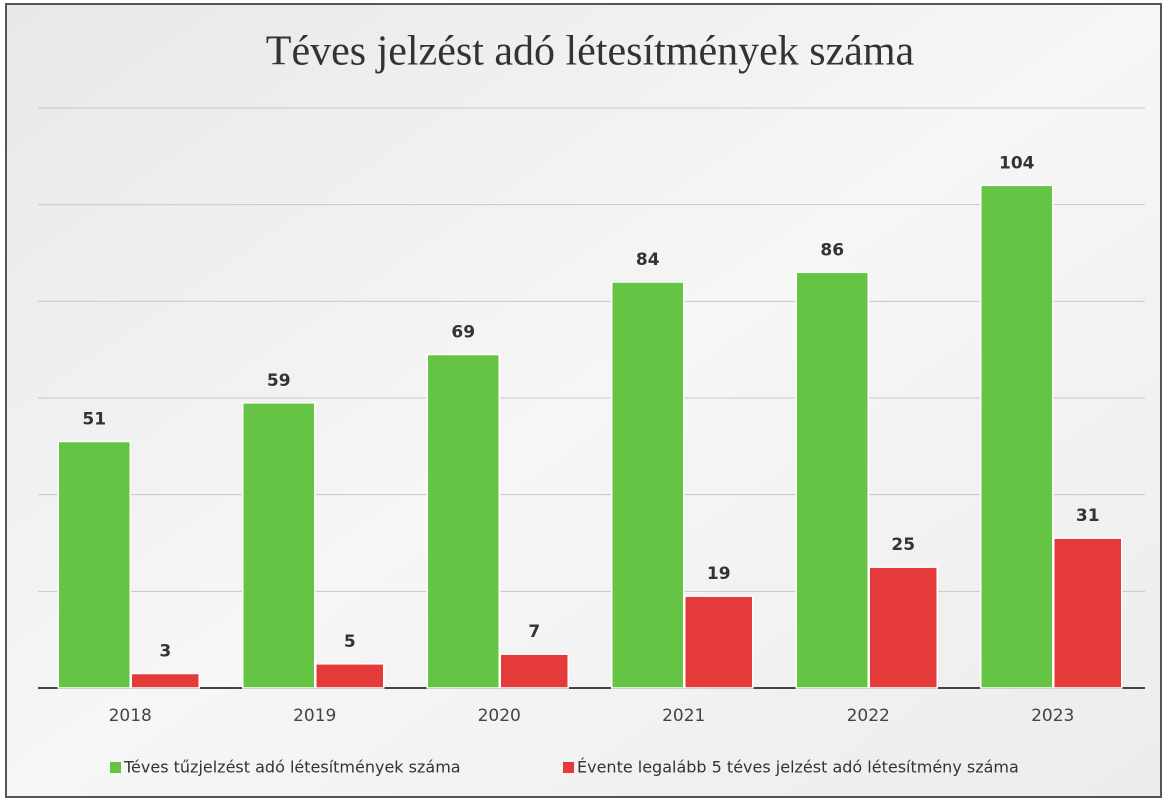 The height and width of the screenshot is (801, 1167). I want to click on data-label: 86, so click(832, 250).